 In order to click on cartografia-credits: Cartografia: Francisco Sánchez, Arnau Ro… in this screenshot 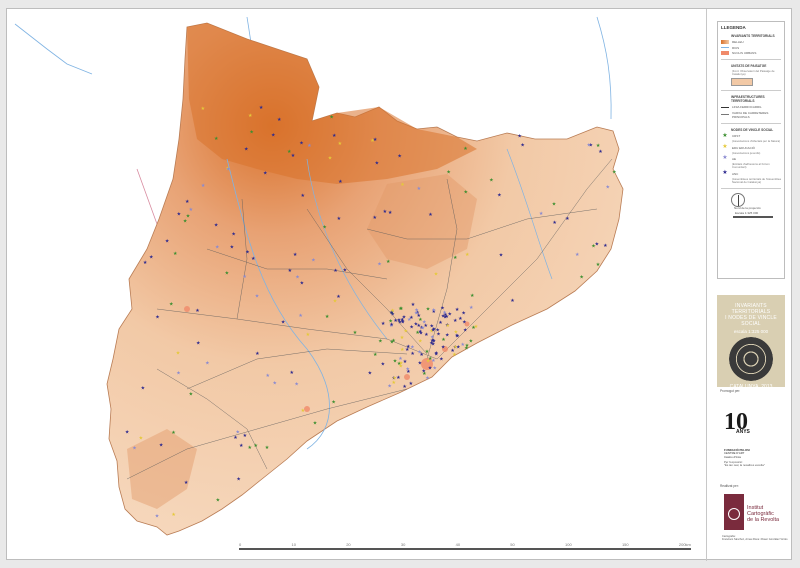, I will do `click(755, 538)`.